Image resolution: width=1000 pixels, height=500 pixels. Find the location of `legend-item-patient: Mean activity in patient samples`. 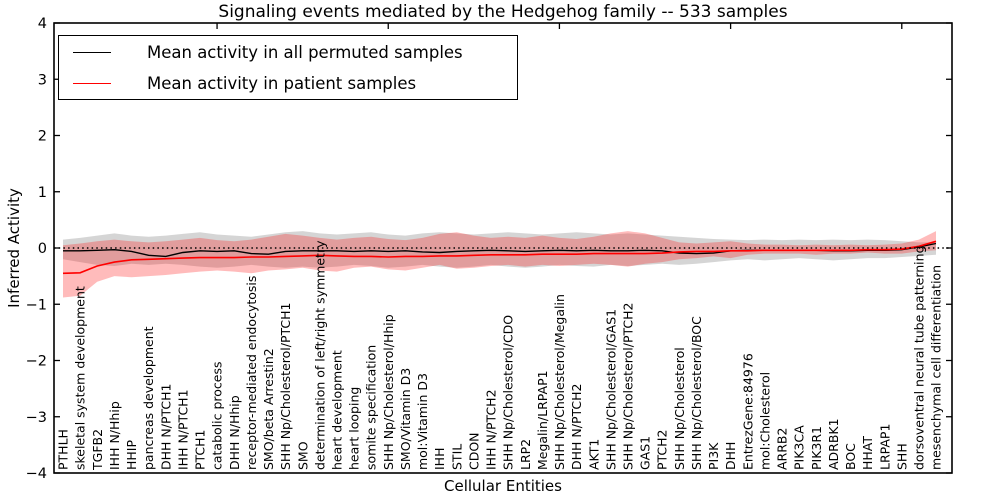

legend-item-patient: Mean activity in patient samples is located at coordinates (288, 83).